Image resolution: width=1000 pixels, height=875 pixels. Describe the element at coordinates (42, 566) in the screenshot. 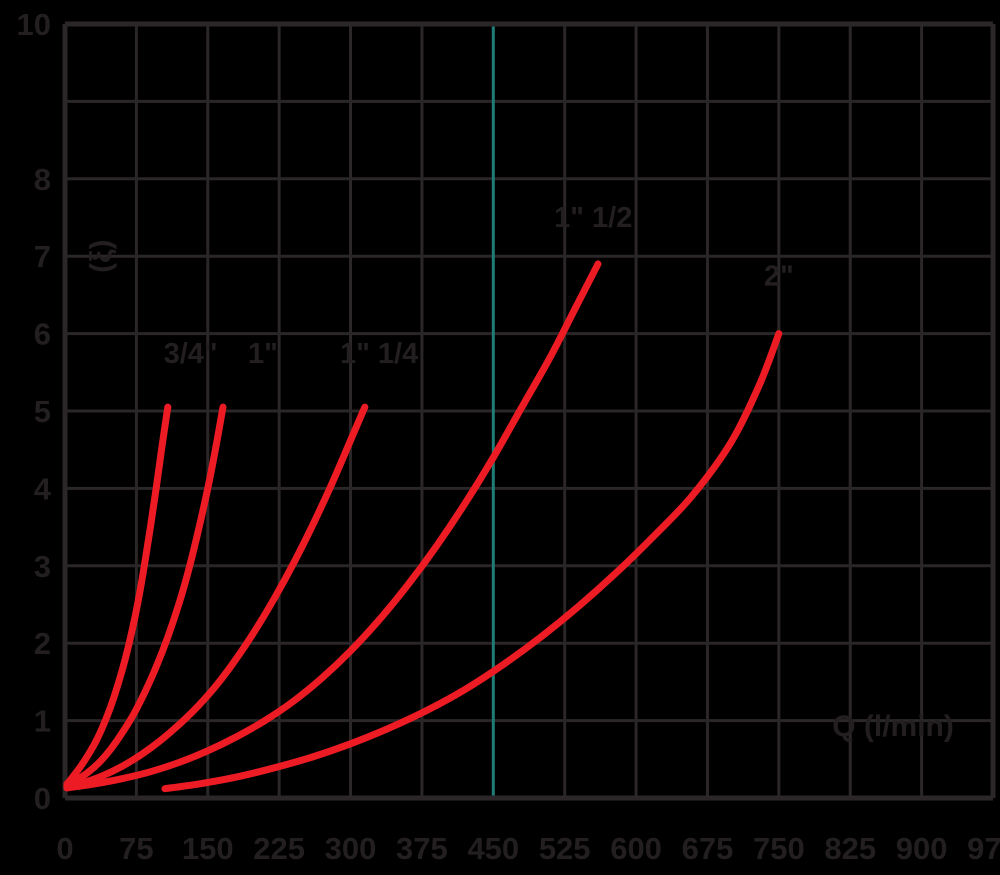

I see `y-axis-tick-label: 3` at that location.